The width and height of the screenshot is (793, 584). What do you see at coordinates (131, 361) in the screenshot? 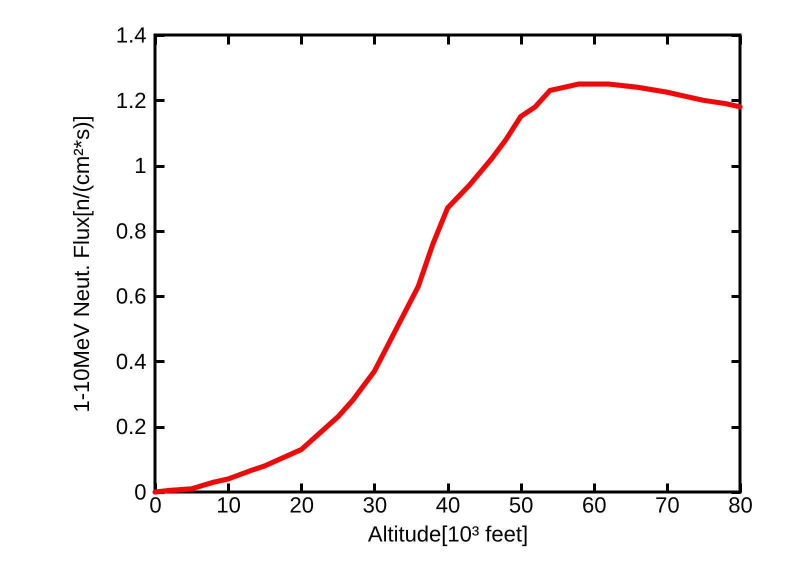
I see `y-tick-label: 0.4` at bounding box center [131, 361].